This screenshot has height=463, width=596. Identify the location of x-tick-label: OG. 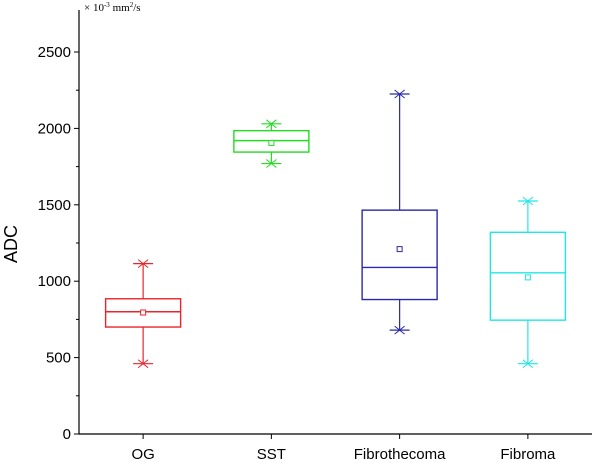
(142, 454).